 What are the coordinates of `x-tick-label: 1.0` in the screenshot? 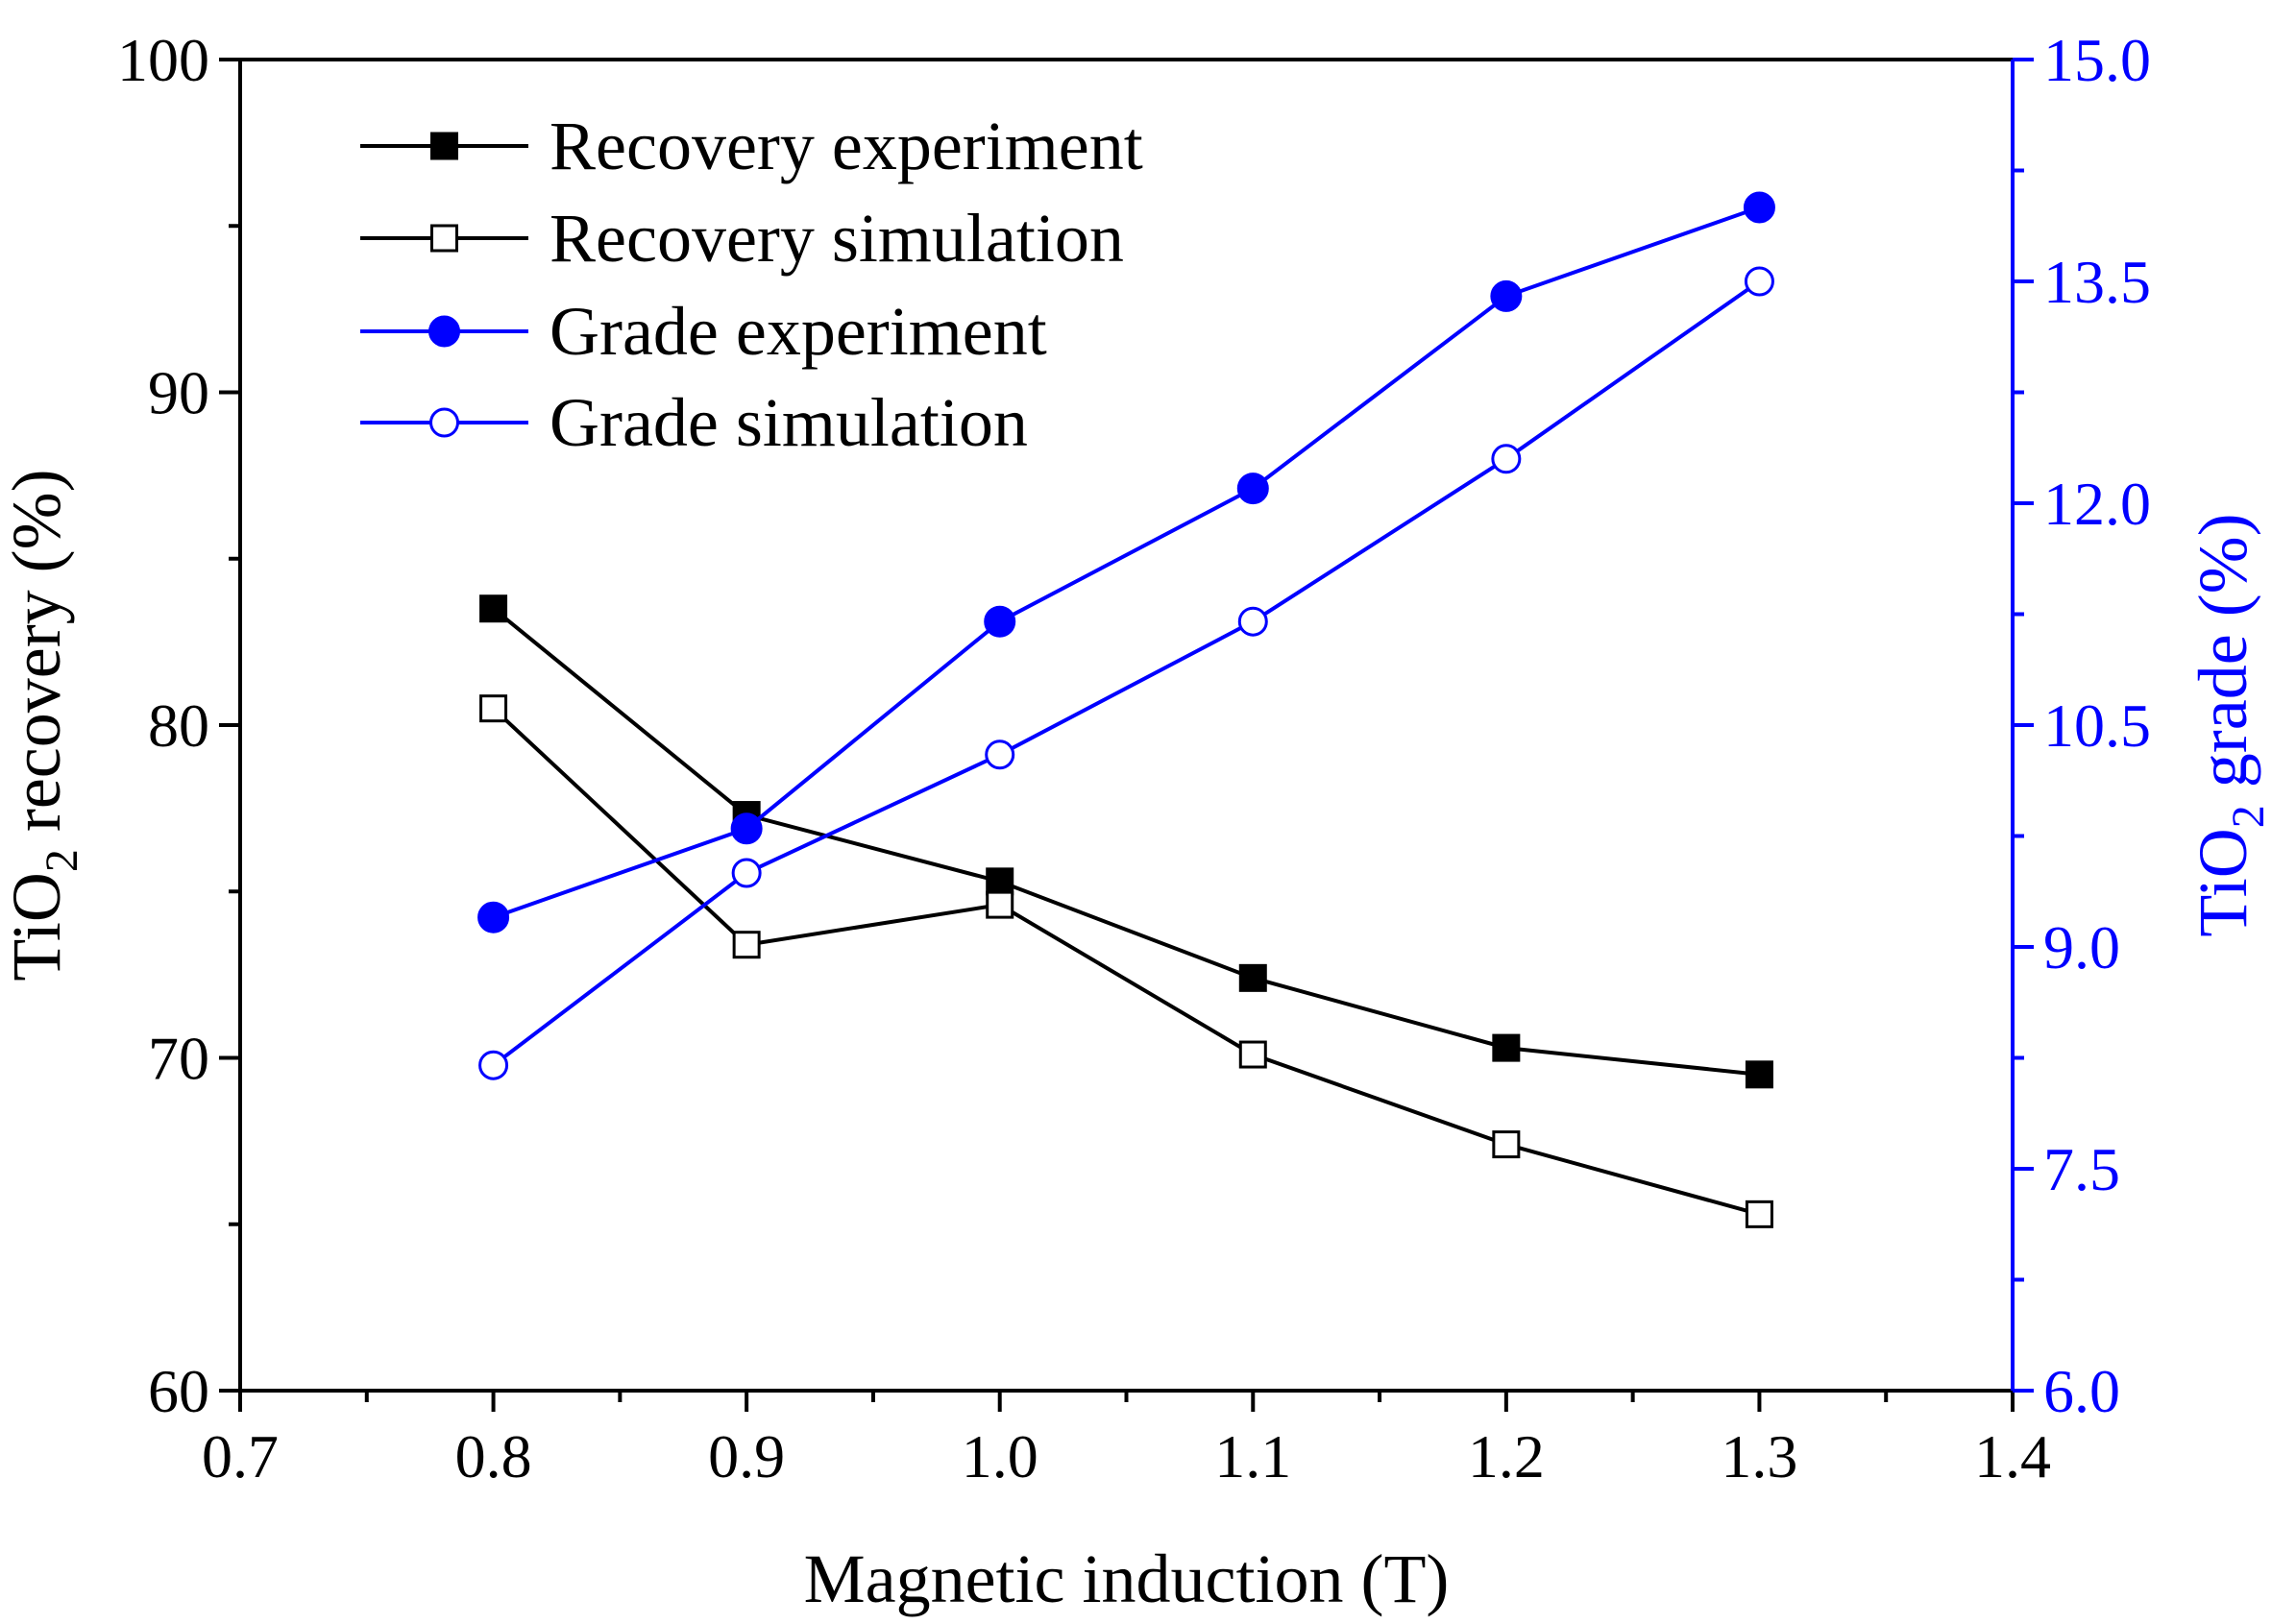 It's located at (1000, 1456).